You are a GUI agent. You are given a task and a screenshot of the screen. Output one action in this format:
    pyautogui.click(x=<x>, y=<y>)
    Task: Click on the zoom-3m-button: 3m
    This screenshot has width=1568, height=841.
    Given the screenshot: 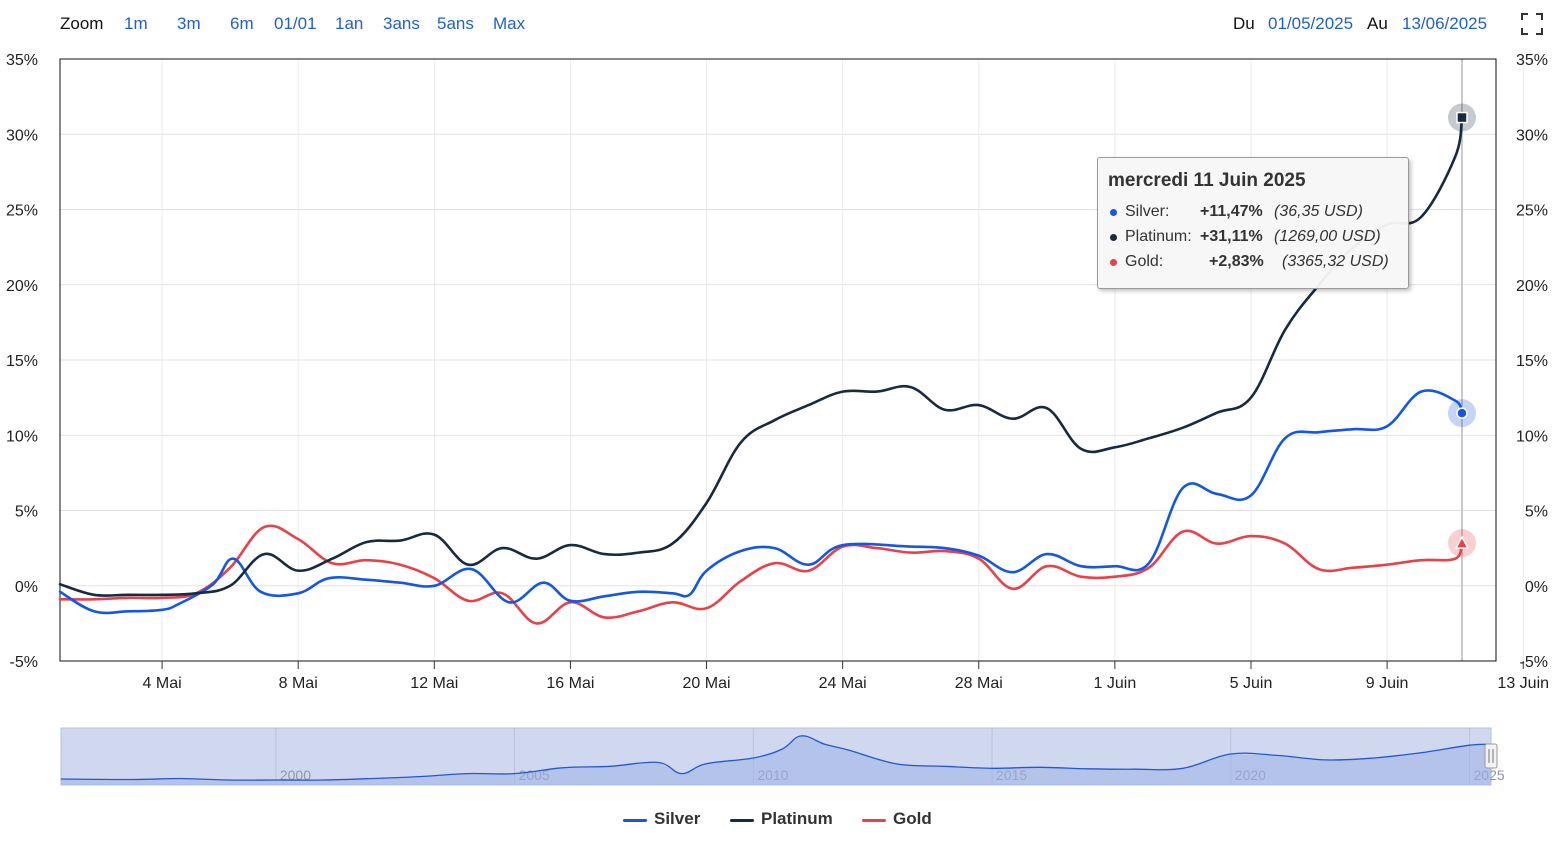 What is the action you would take?
    pyautogui.click(x=189, y=23)
    